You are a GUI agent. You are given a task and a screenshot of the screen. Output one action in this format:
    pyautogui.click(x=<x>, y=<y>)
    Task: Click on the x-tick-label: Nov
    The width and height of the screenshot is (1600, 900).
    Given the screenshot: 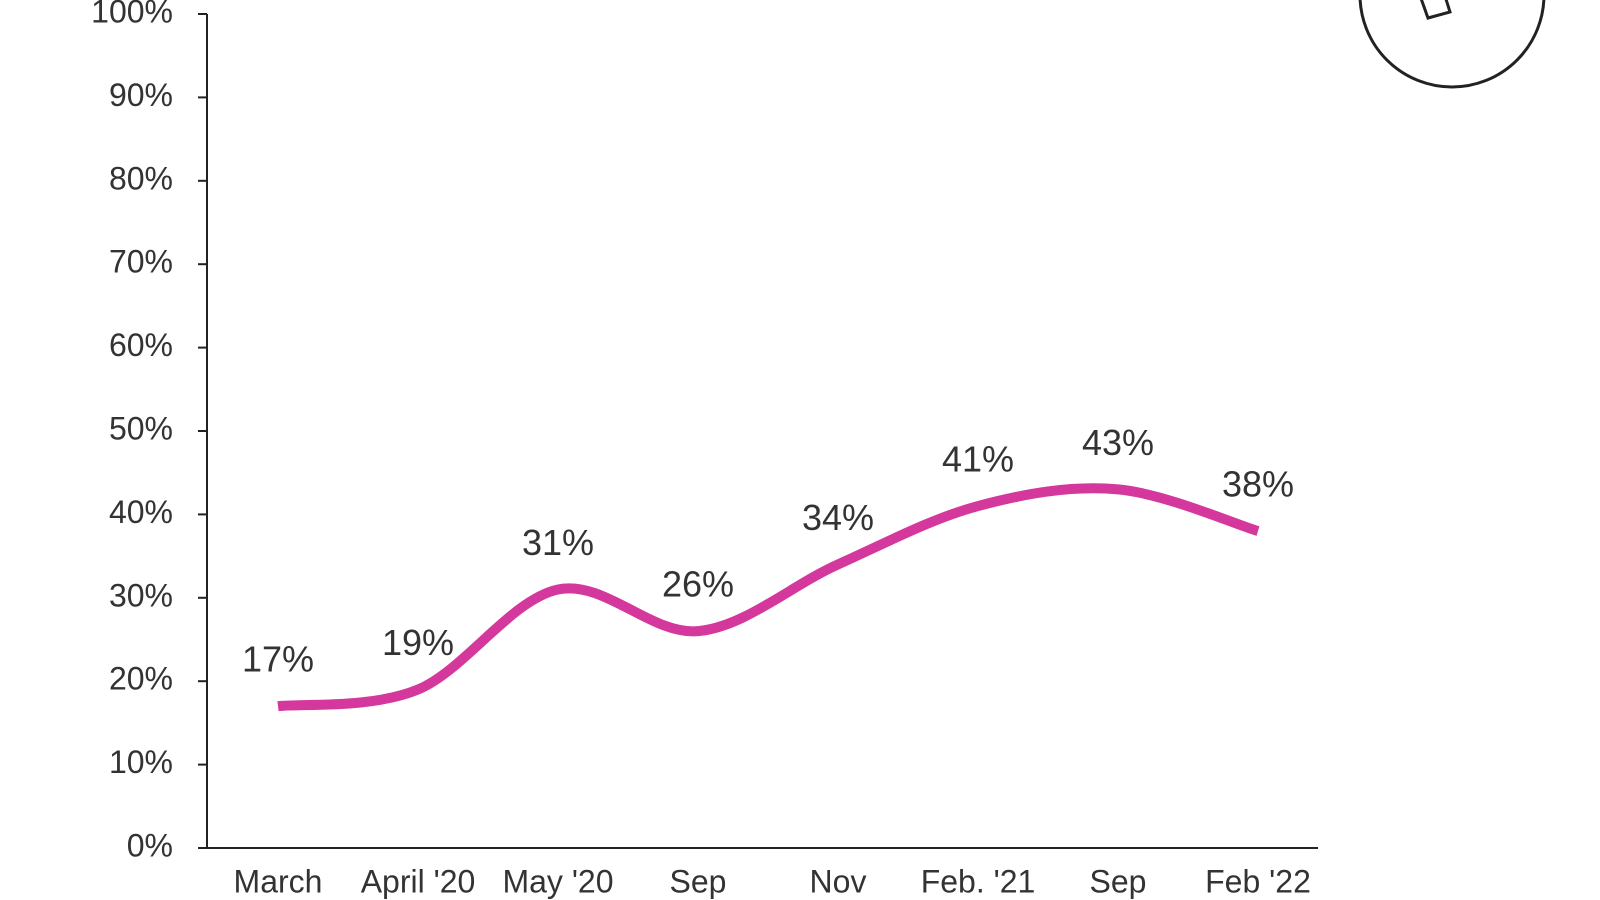 What is the action you would take?
    pyautogui.click(x=838, y=881)
    